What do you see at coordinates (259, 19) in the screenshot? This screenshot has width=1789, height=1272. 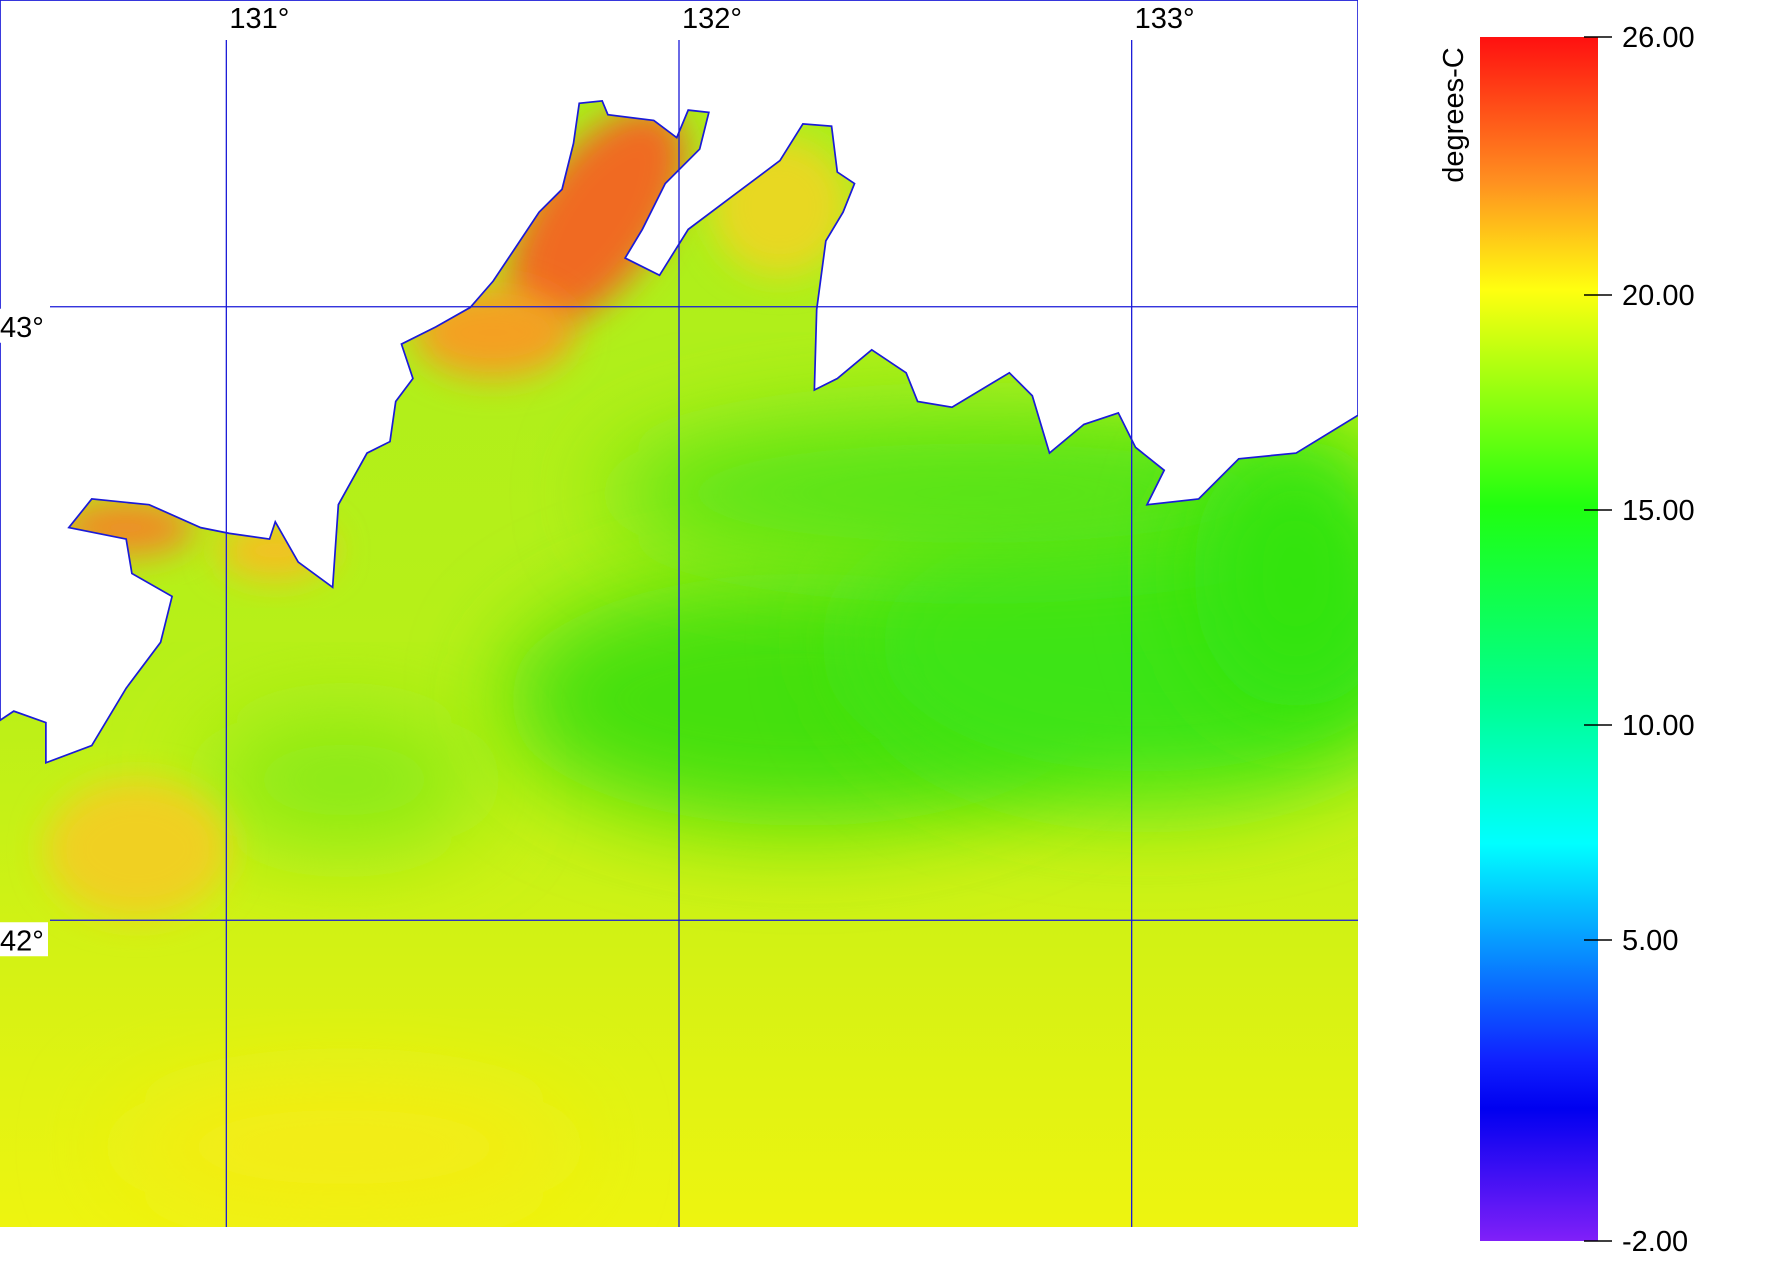 I see `lon-label: 131°` at bounding box center [259, 19].